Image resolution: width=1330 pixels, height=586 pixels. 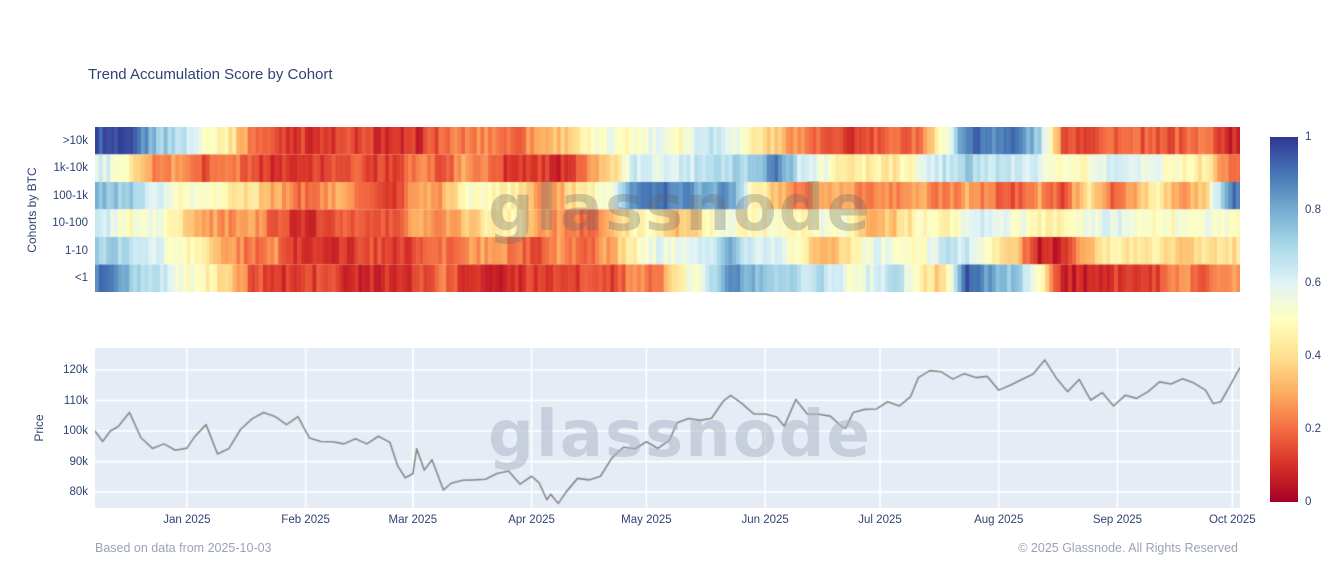 What do you see at coordinates (1313, 283) in the screenshot?
I see `colorbar-tick-label: 0.6` at bounding box center [1313, 283].